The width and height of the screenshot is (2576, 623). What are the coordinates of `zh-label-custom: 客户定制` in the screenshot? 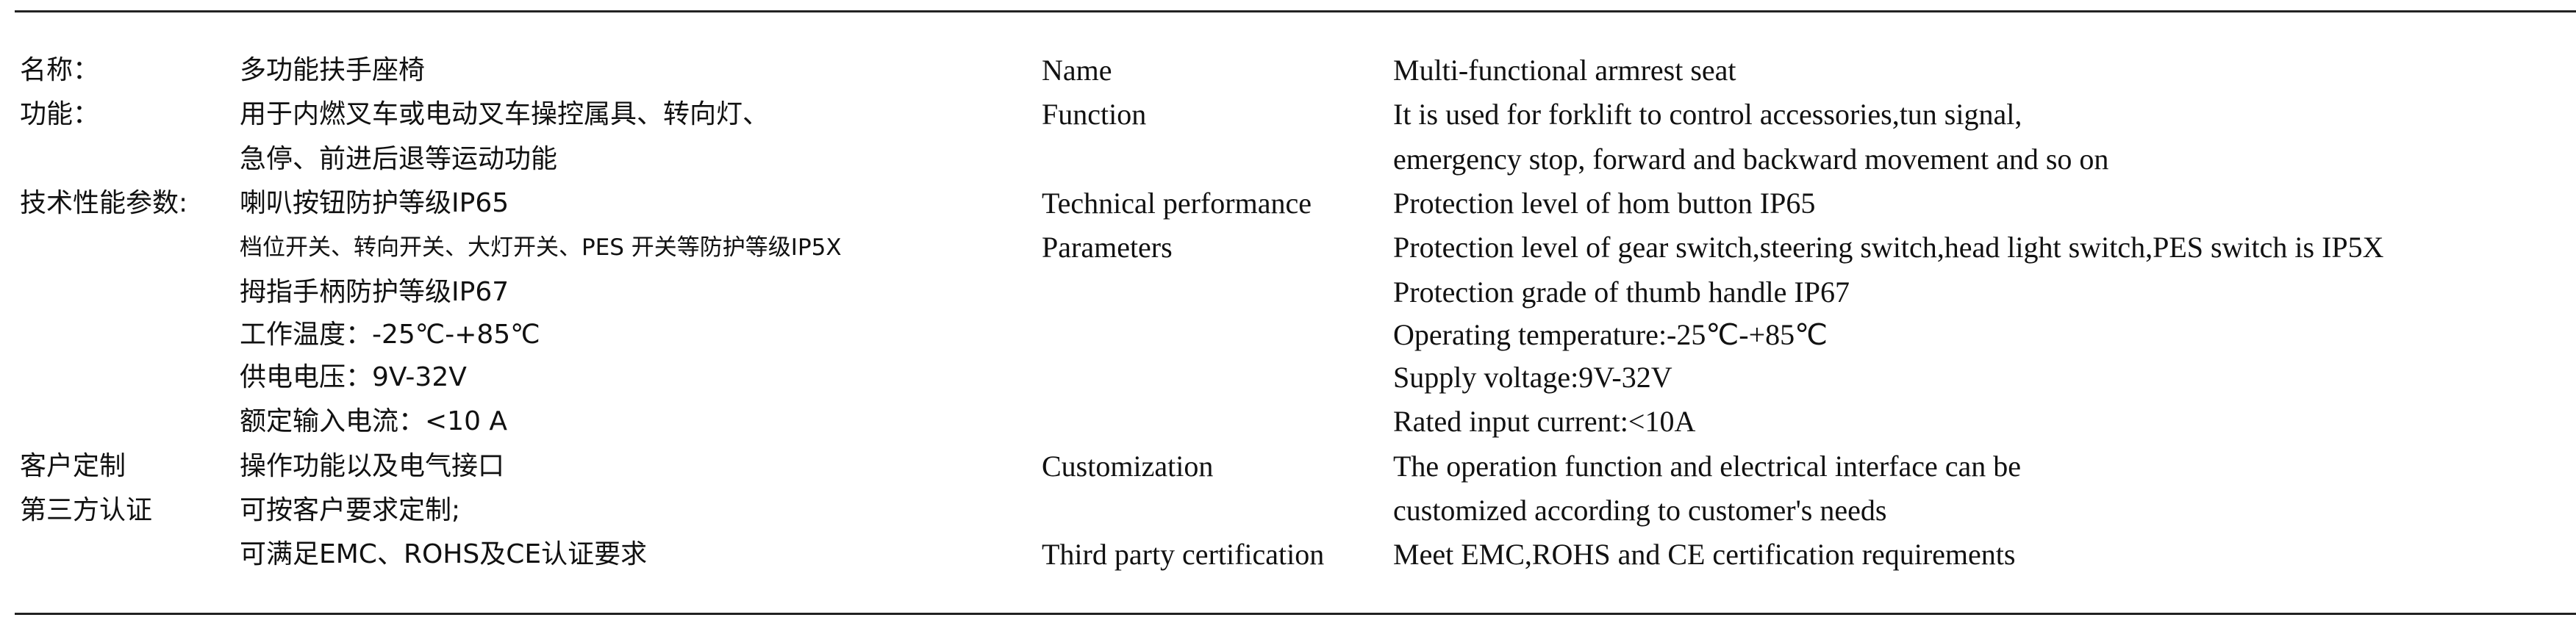 It's located at (73, 466).